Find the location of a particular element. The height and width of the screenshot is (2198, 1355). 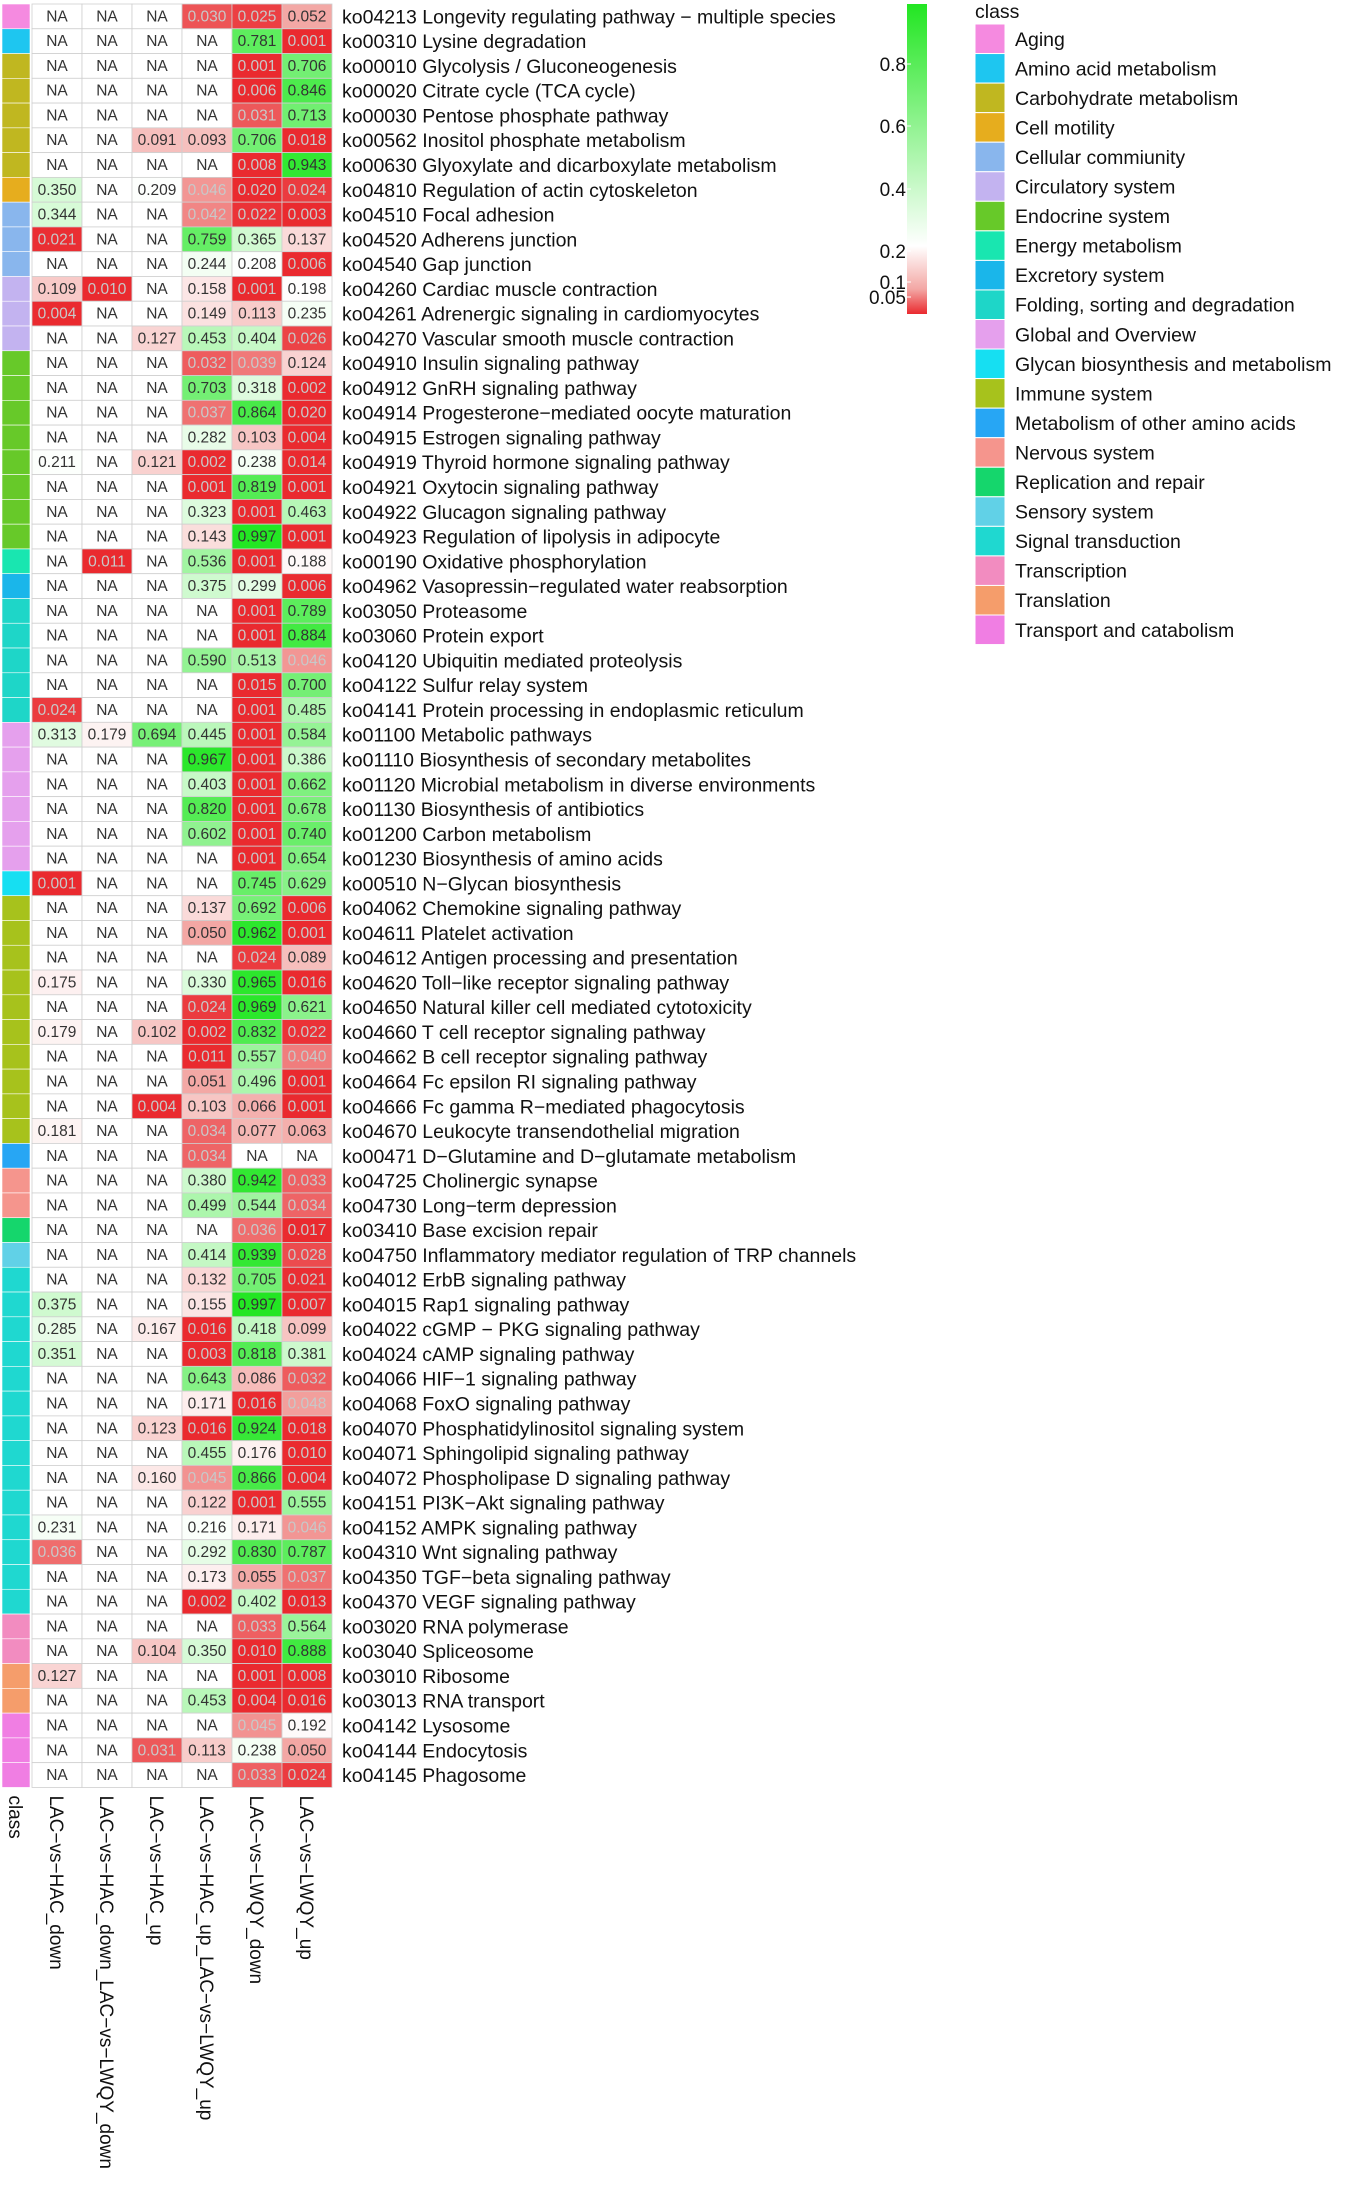

cell-value: 0.544 is located at coordinates (257, 1205).